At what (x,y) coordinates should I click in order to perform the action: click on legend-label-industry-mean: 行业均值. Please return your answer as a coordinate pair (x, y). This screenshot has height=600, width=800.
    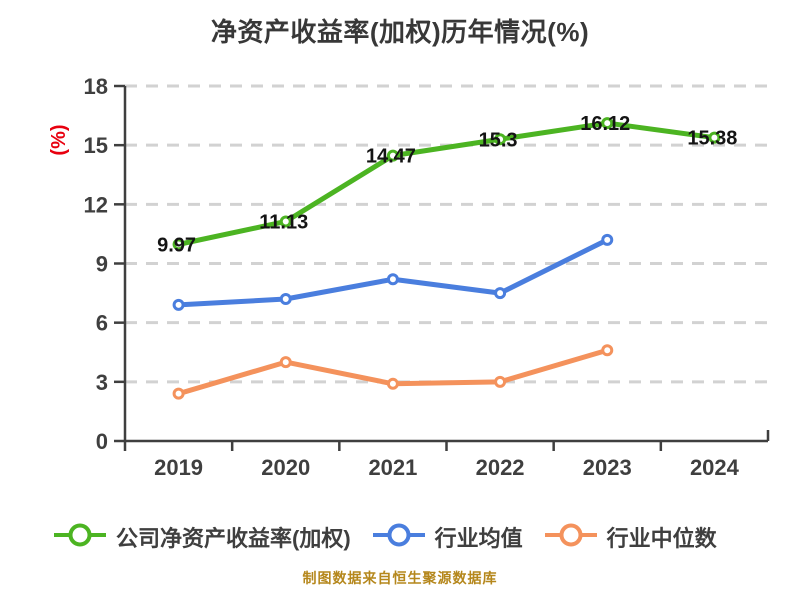
    Looking at the image, I should click on (478, 538).